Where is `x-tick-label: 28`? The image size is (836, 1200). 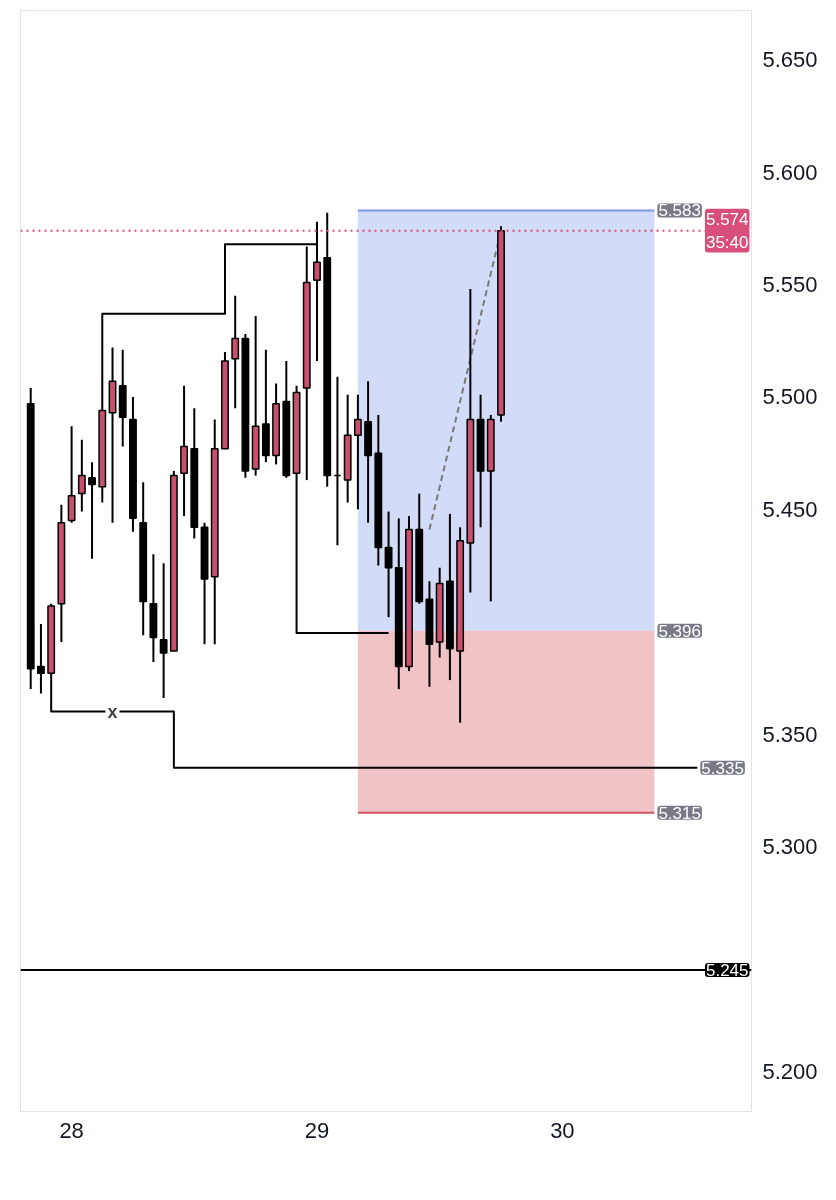 x-tick-label: 28 is located at coordinates (71, 1130).